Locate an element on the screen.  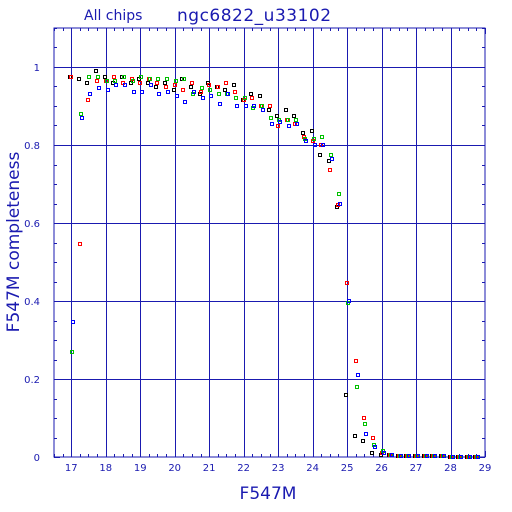
y-tick-label: 0.2 is located at coordinates (32, 380).